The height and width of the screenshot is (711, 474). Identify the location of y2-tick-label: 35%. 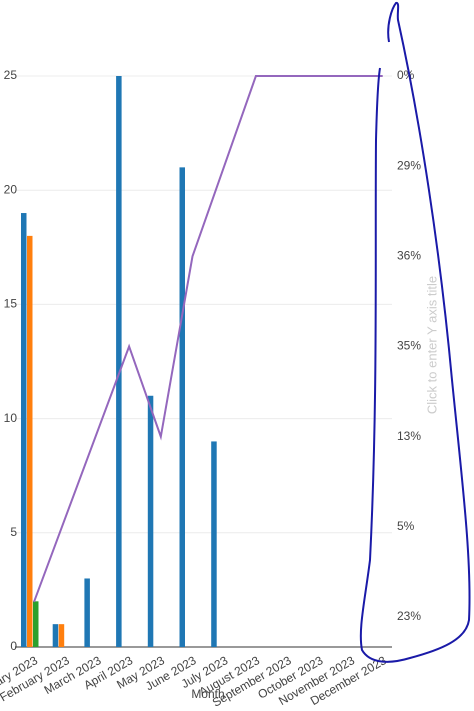
(409, 346).